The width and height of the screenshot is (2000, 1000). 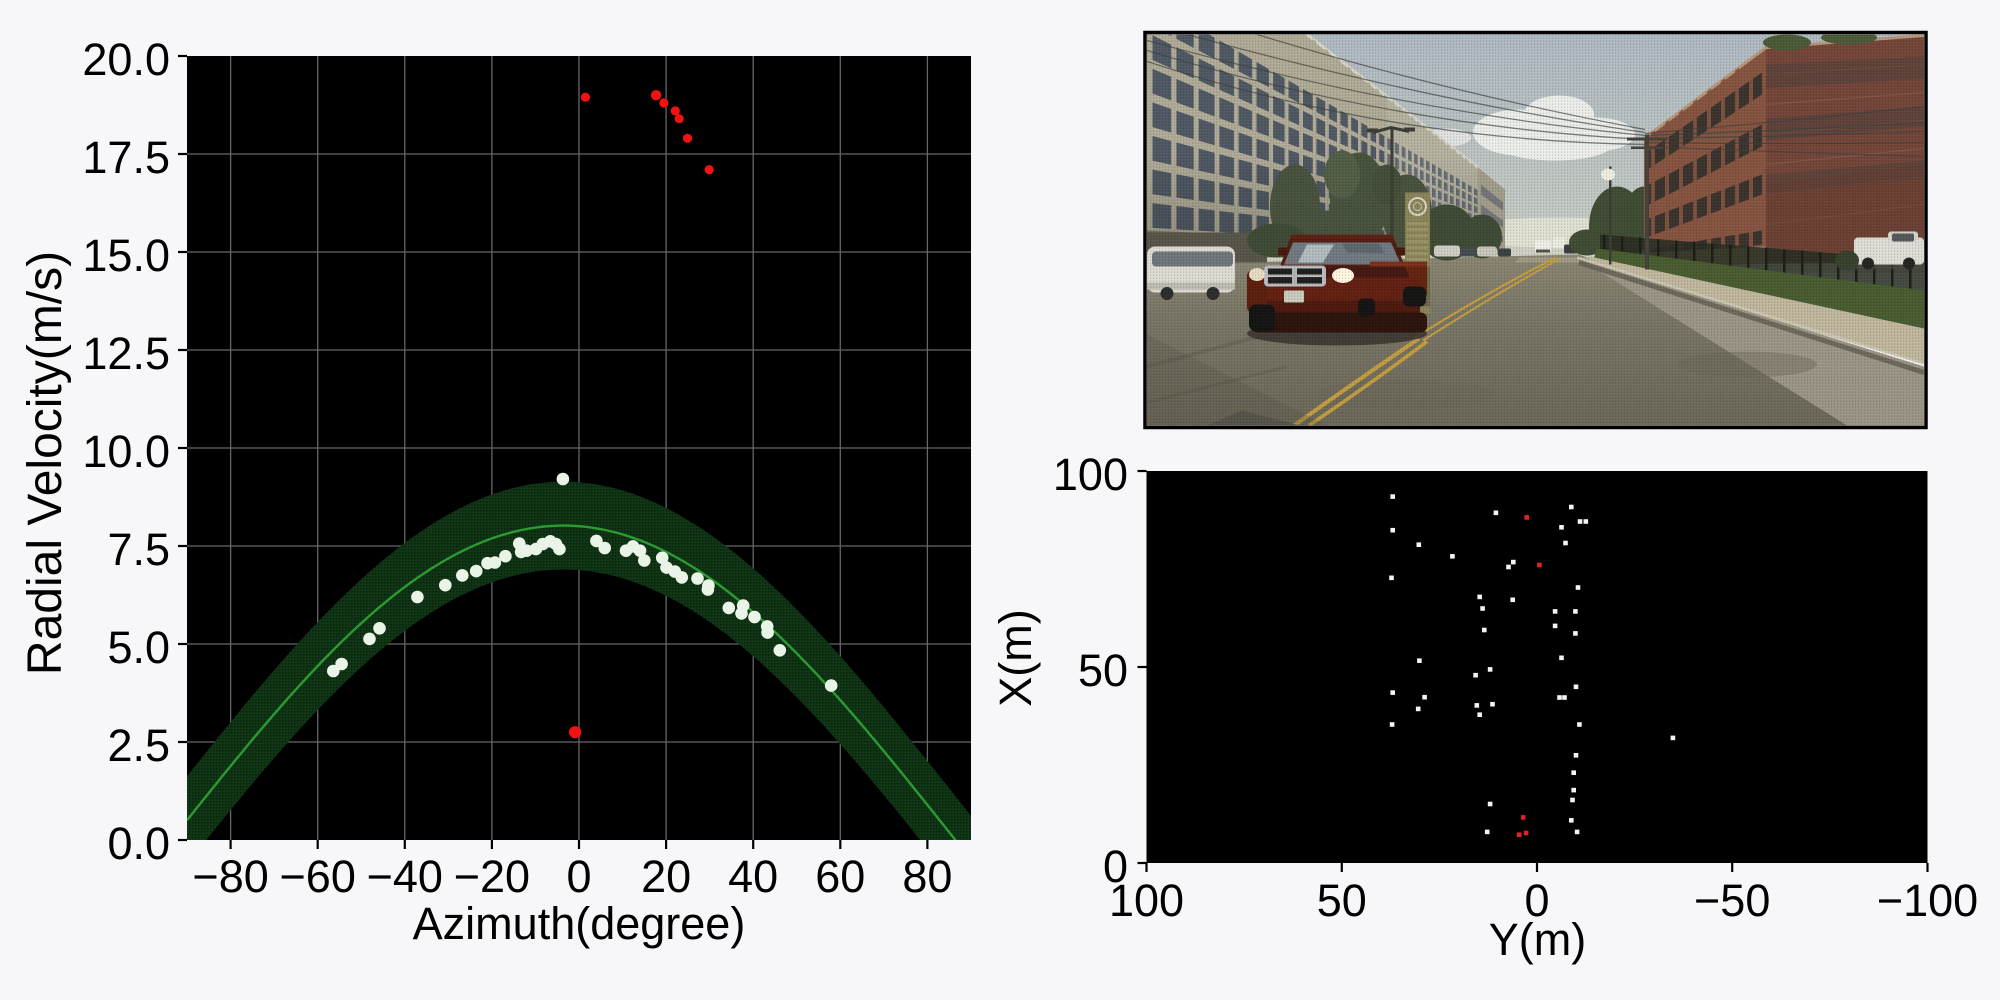 I want to click on svg-text: 20.0, so click(x=126, y=59).